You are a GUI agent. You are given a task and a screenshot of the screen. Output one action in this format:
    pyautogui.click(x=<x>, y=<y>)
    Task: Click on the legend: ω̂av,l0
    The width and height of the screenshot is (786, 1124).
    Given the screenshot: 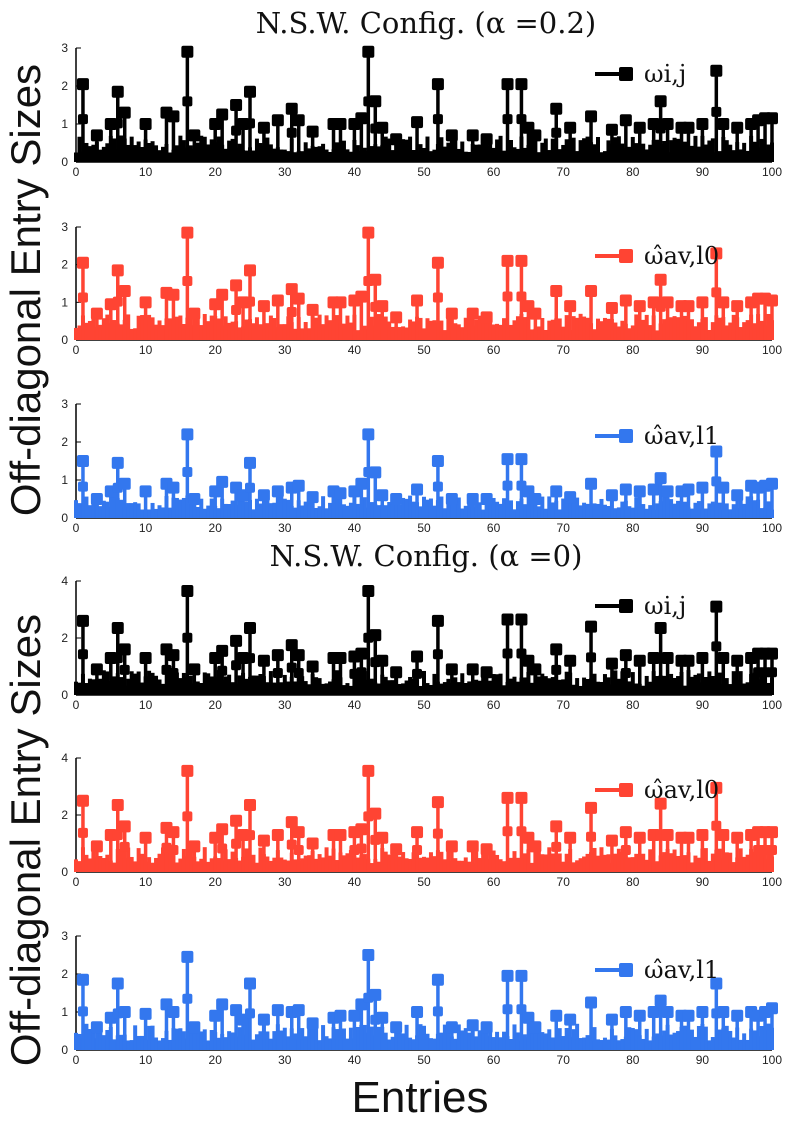 What is the action you would take?
    pyautogui.click(x=657, y=256)
    